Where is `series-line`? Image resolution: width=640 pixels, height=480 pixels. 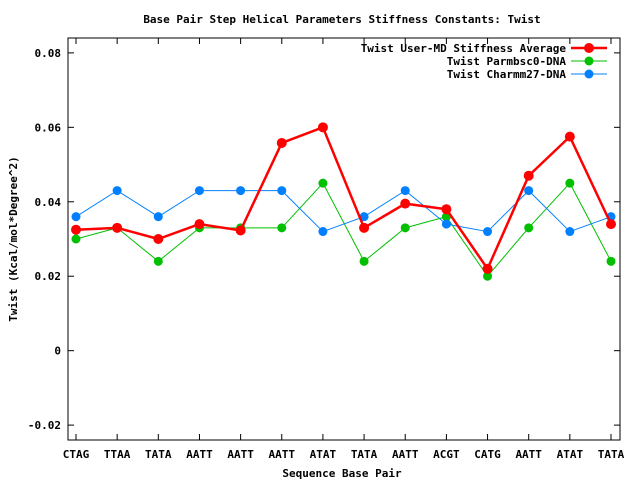 series-line is located at coordinates (343, 211).